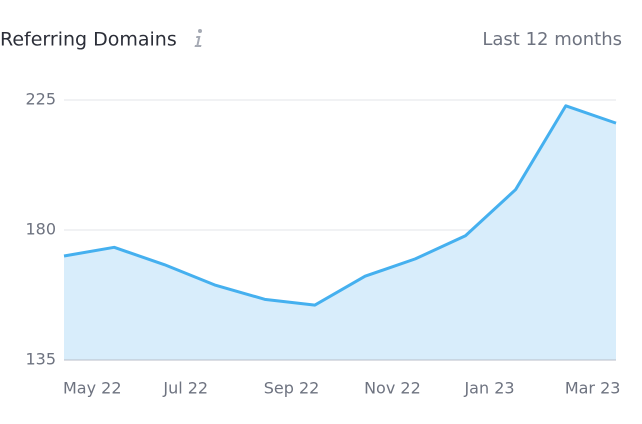 The image size is (642, 424). What do you see at coordinates (198, 38) in the screenshot?
I see `info-icon` at bounding box center [198, 38].